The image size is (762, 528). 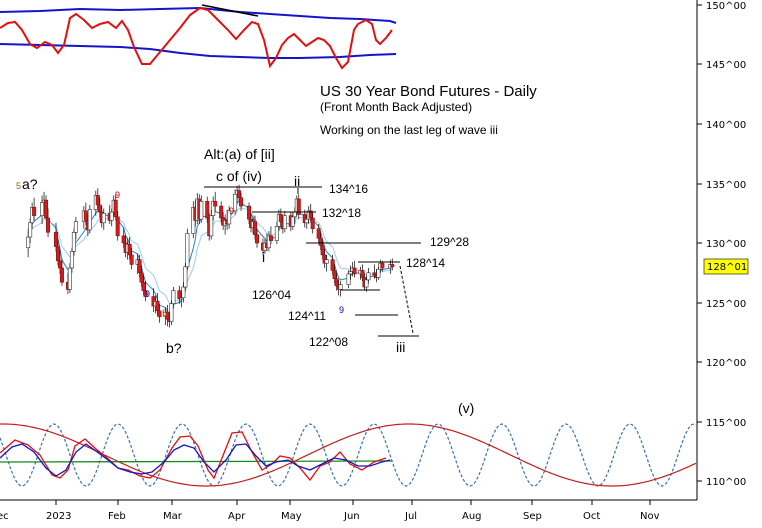 I want to click on level-label-134-16: 134^16, so click(x=348, y=189).